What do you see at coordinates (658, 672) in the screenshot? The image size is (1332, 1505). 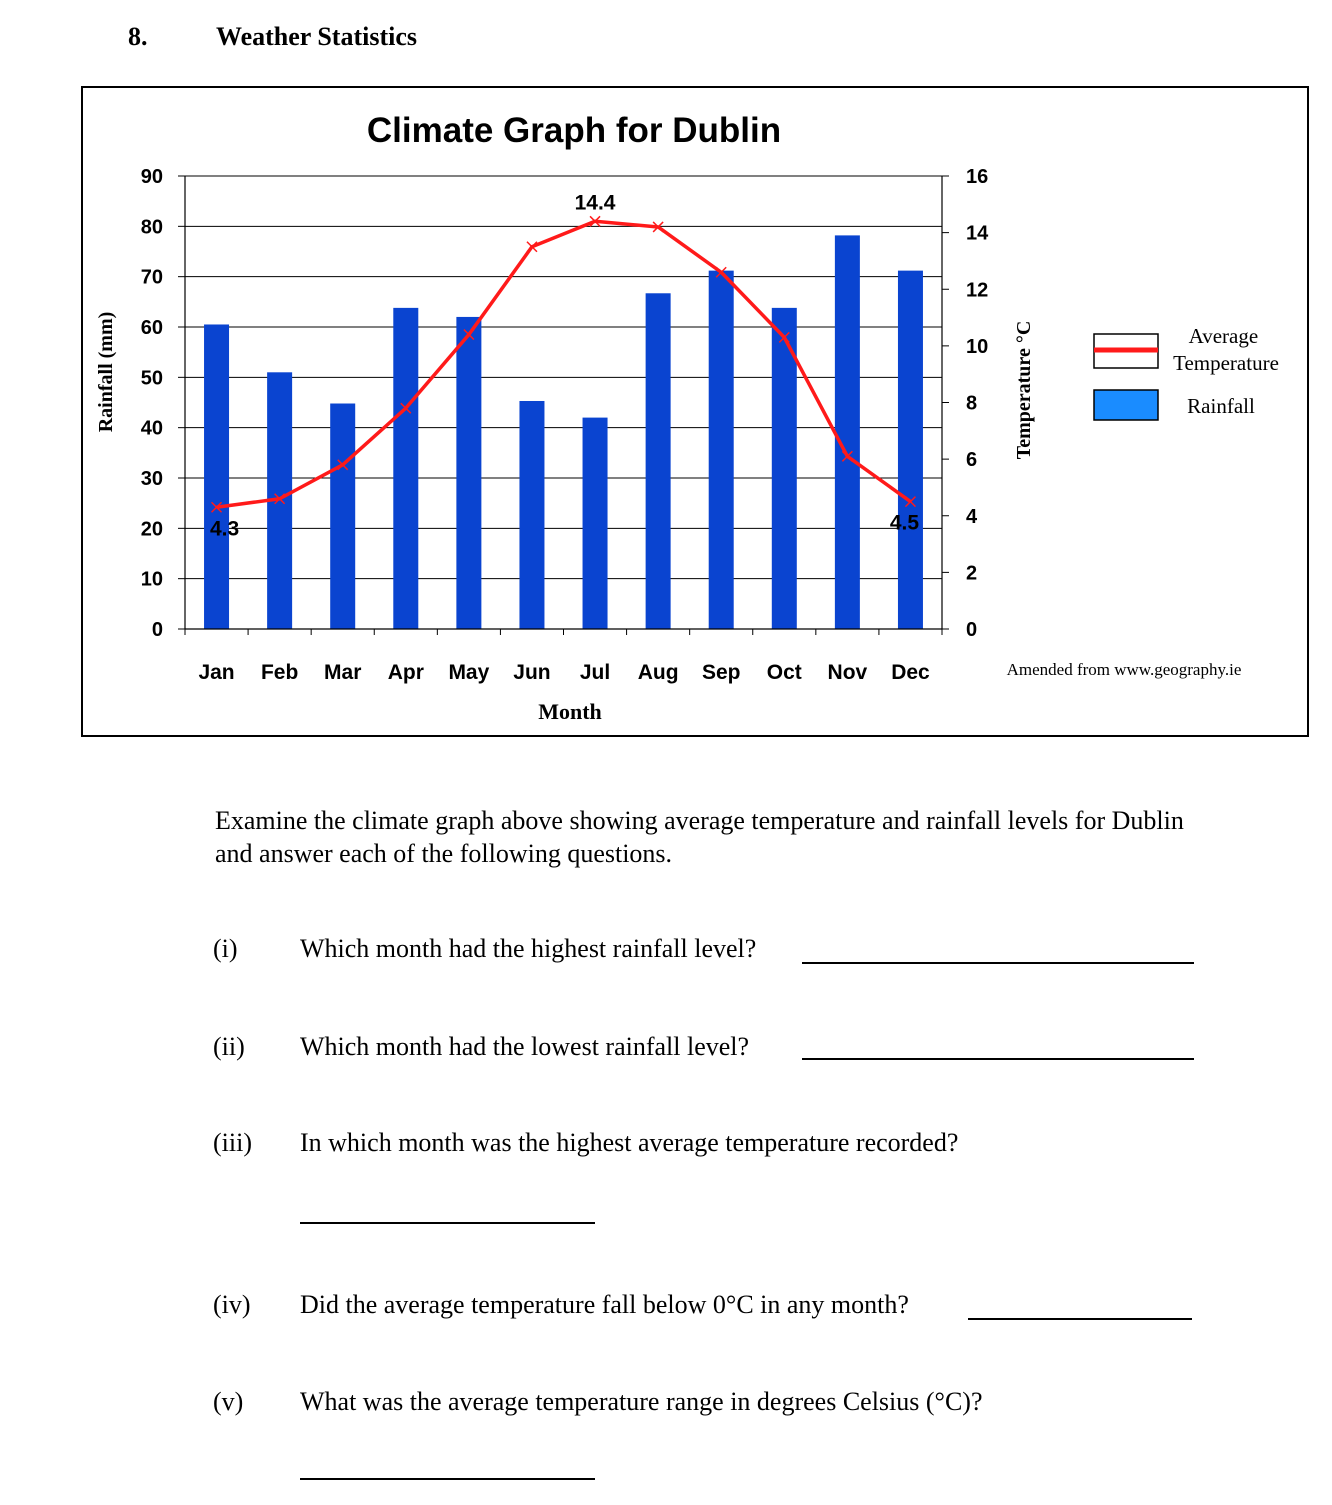 I see `x-tick-label: Aug` at bounding box center [658, 672].